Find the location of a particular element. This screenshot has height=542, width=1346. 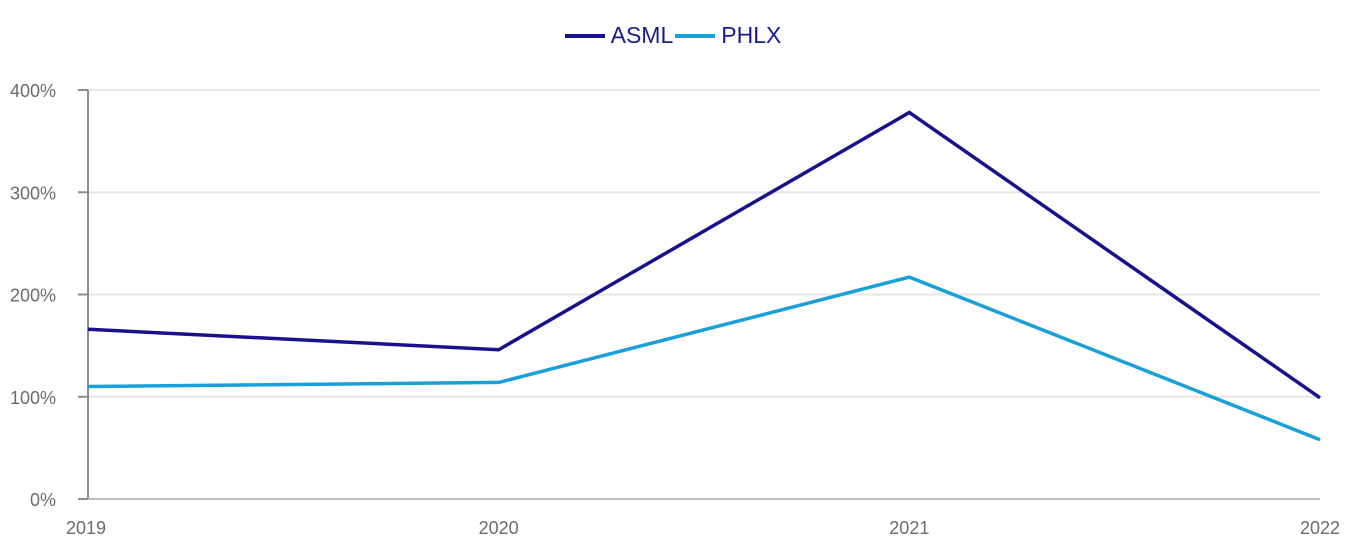

legend-item-asml: ASML is located at coordinates (619, 35).